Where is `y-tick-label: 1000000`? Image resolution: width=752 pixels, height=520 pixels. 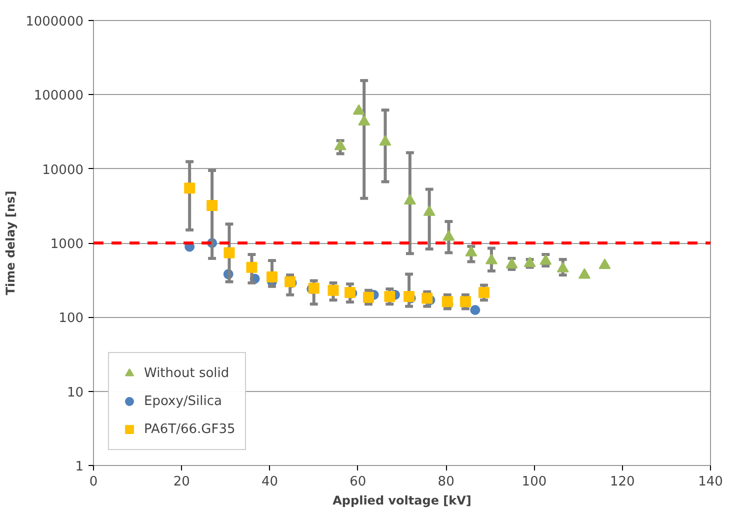 y-tick-label: 1000000 is located at coordinates (55, 22).